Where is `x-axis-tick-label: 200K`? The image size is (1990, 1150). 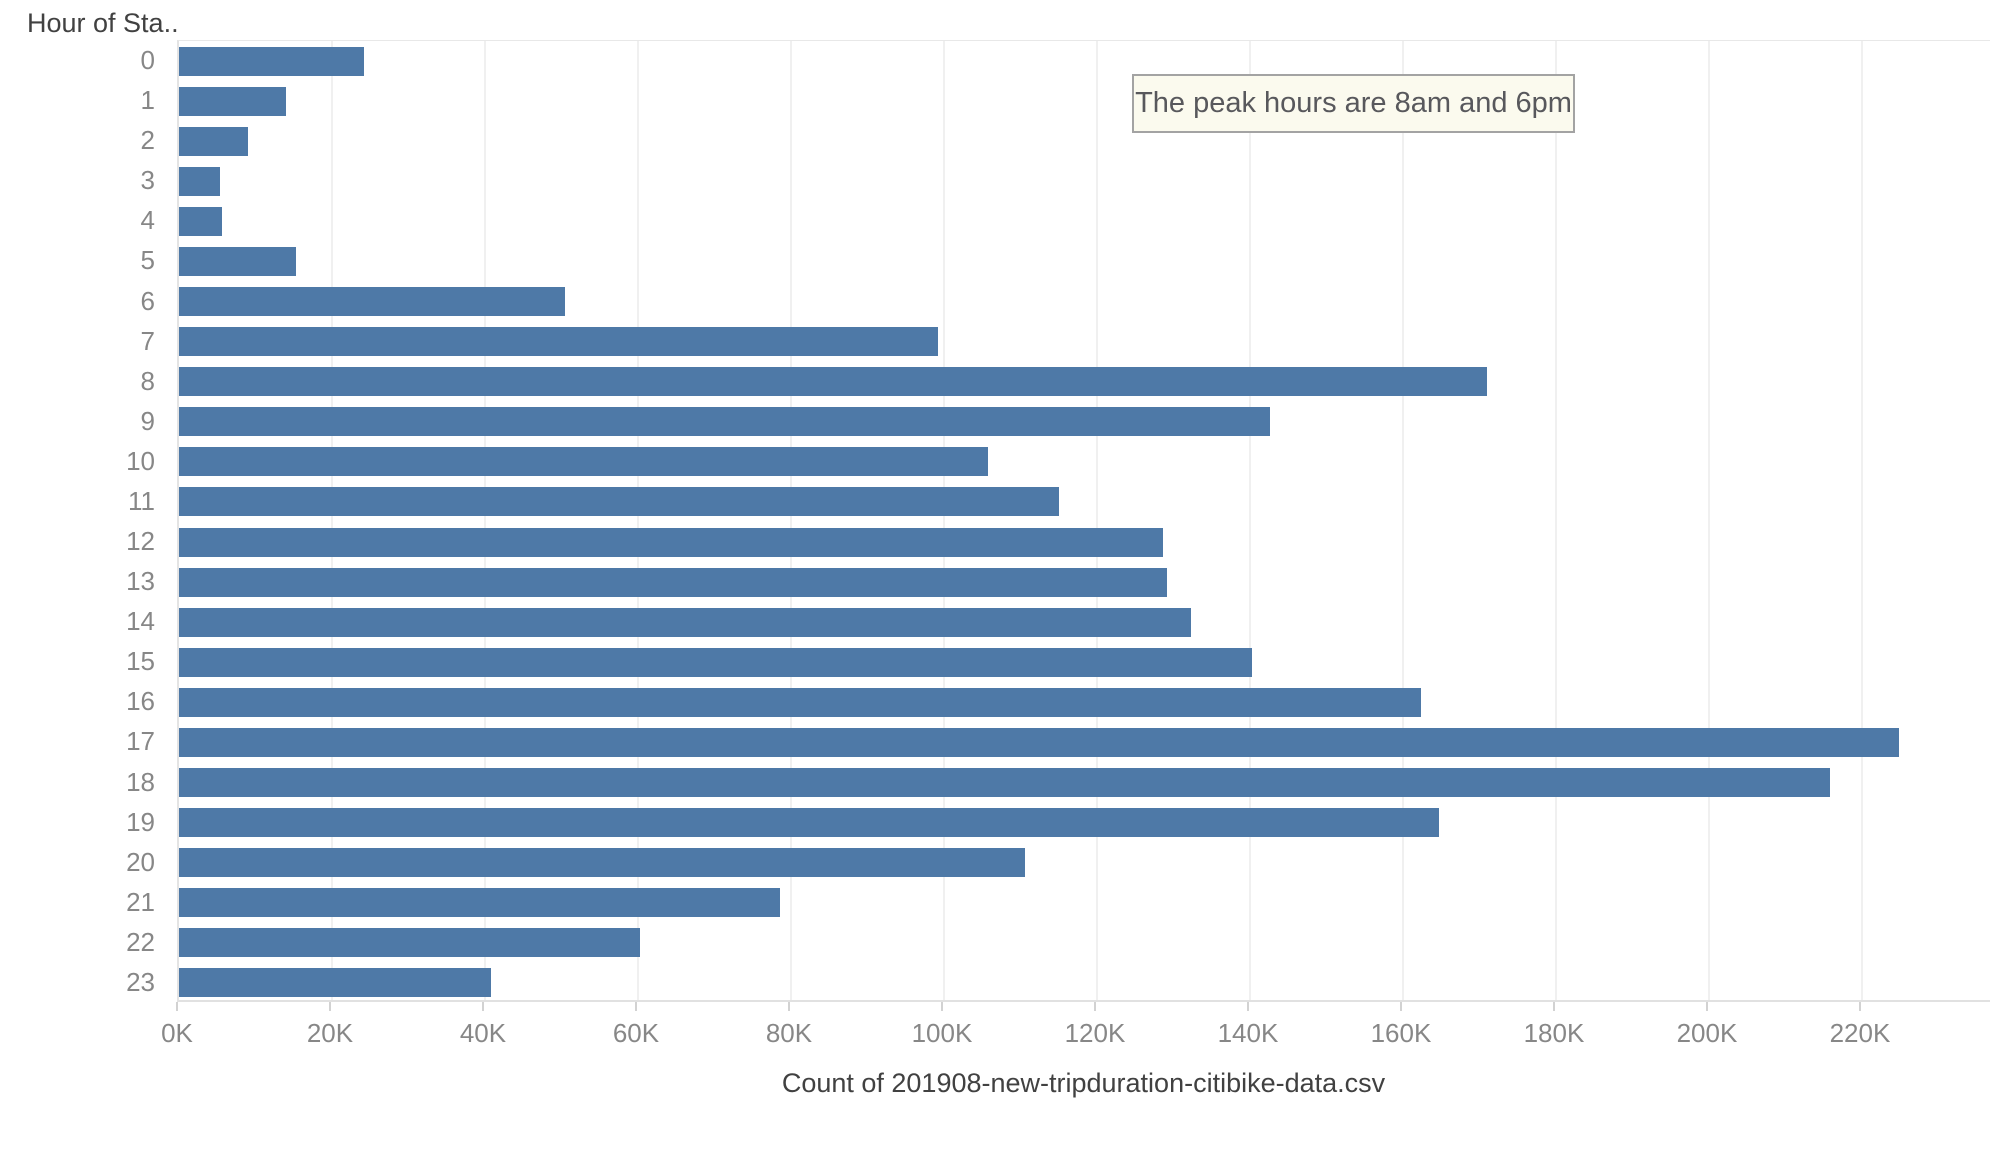
x-axis-tick-label: 200K is located at coordinates (1707, 1033).